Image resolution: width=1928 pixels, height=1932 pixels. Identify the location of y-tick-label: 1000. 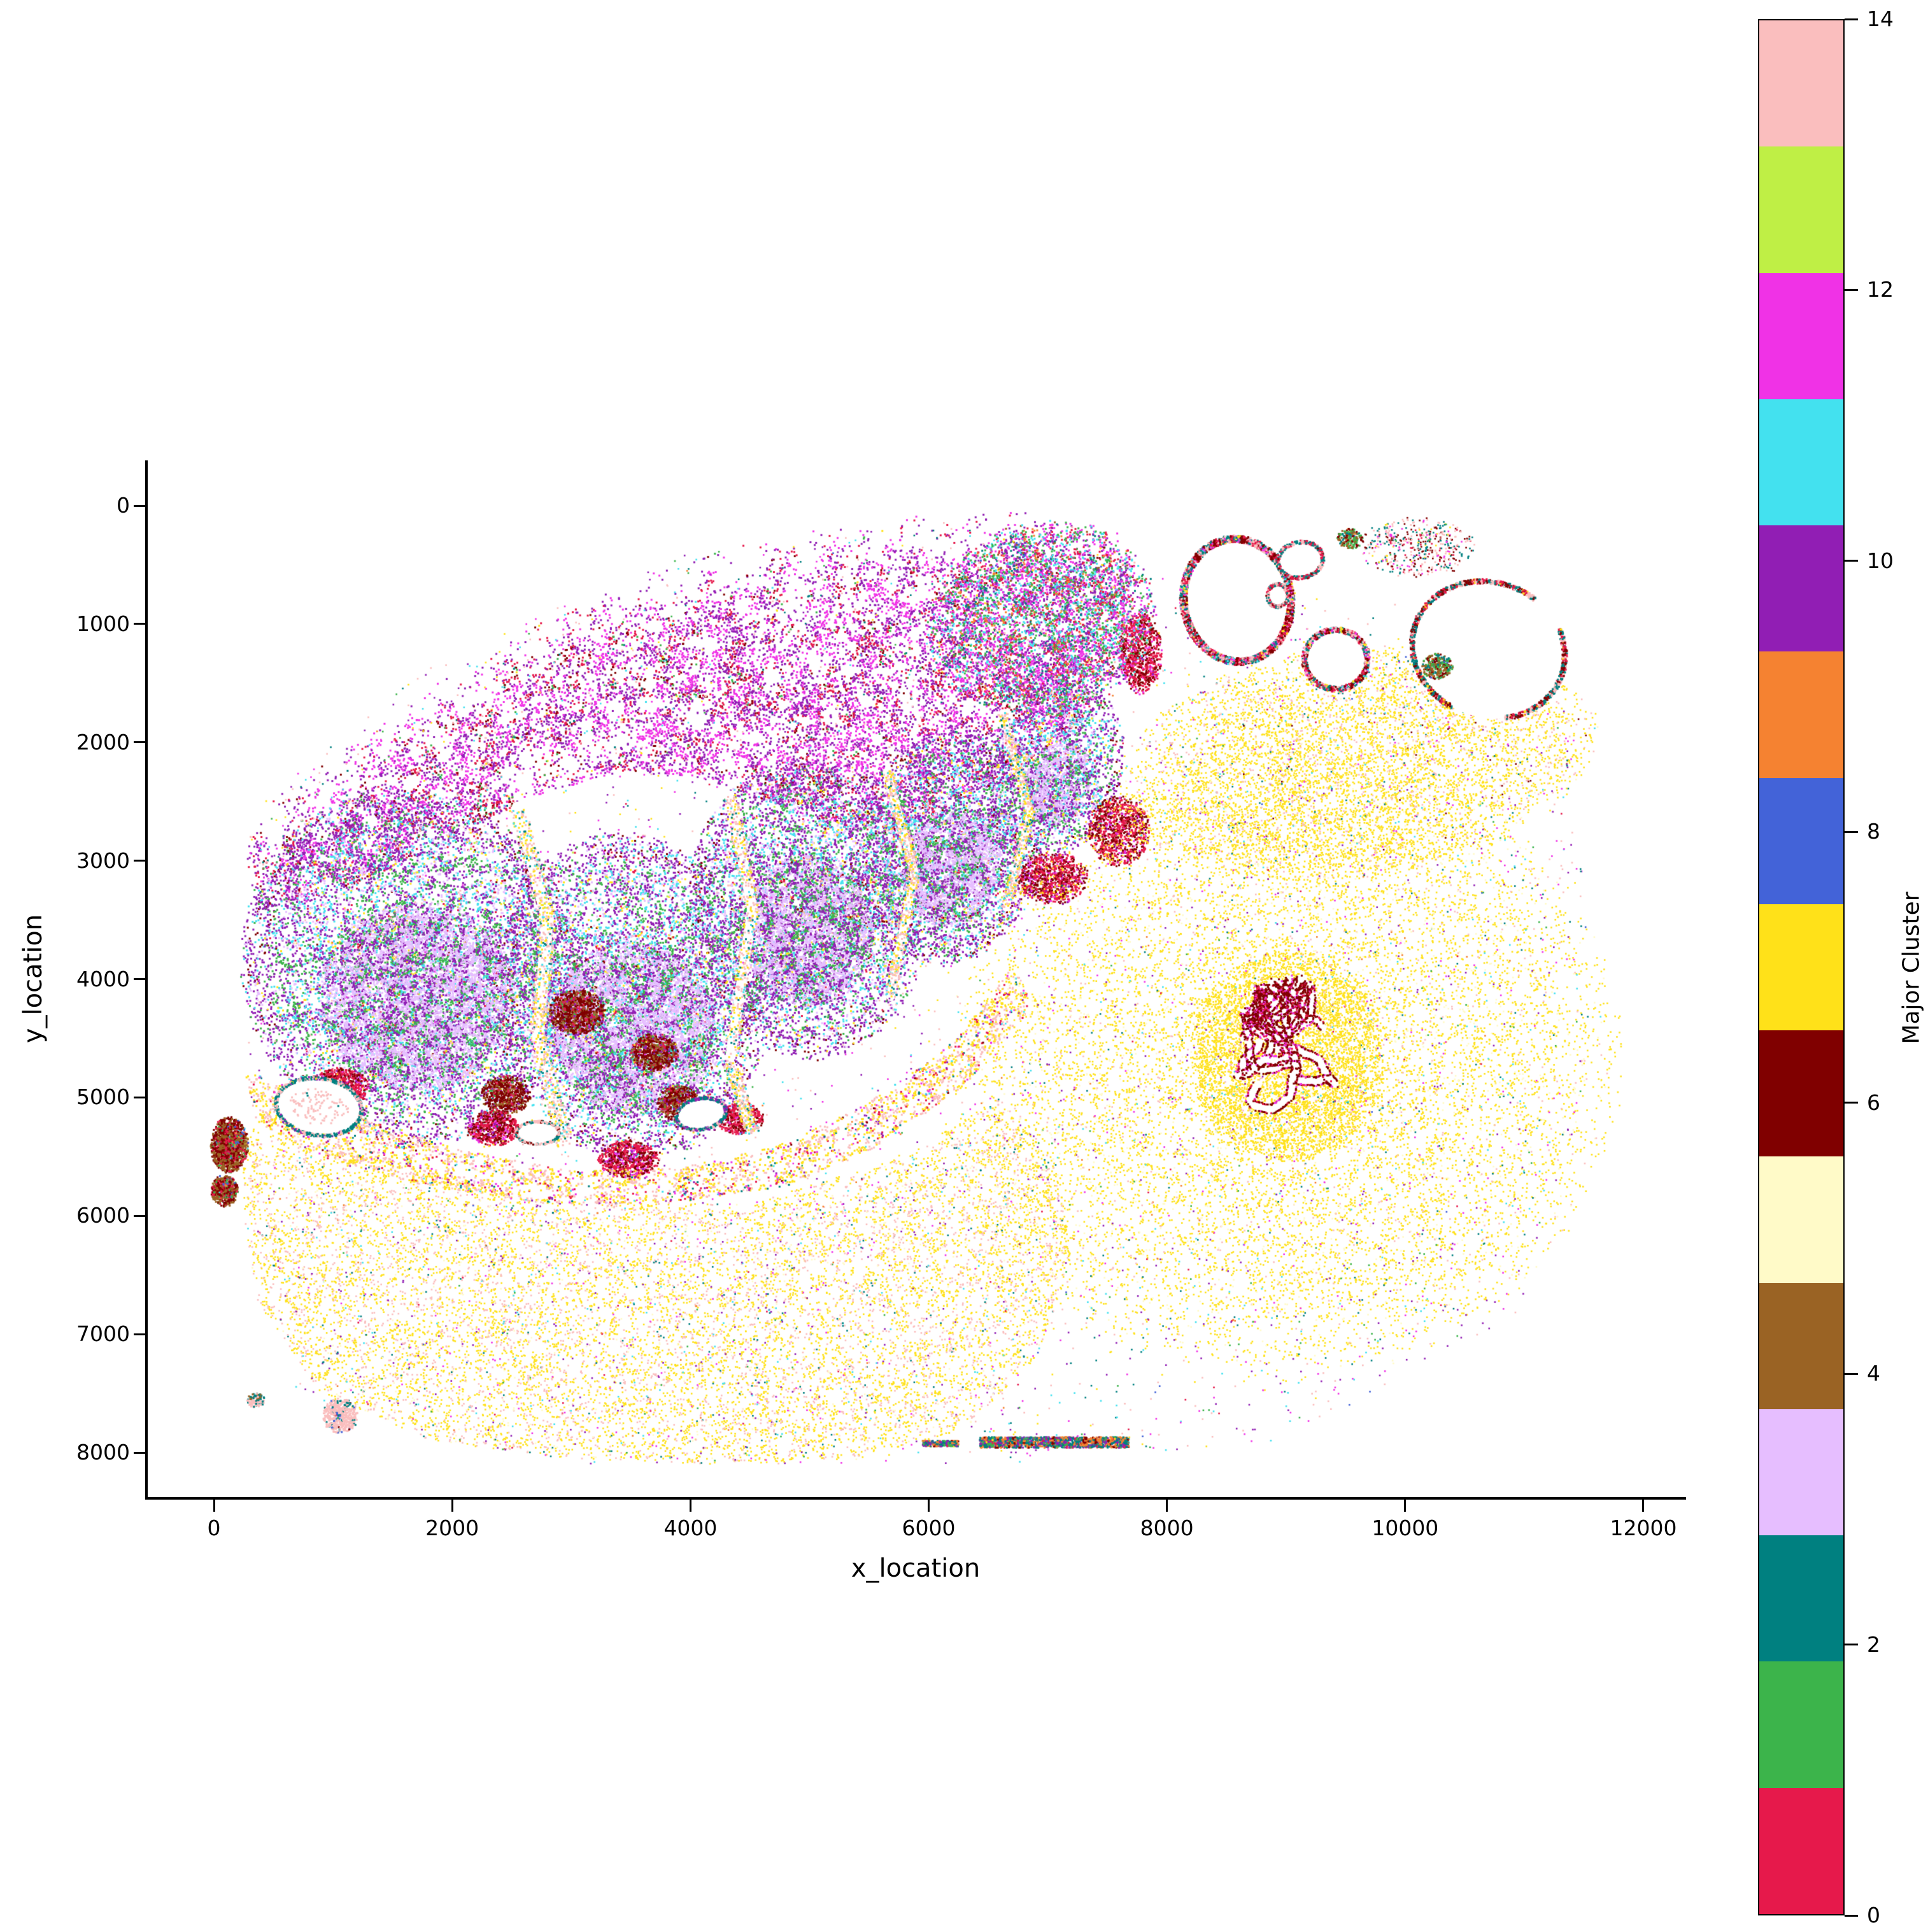
(103, 624).